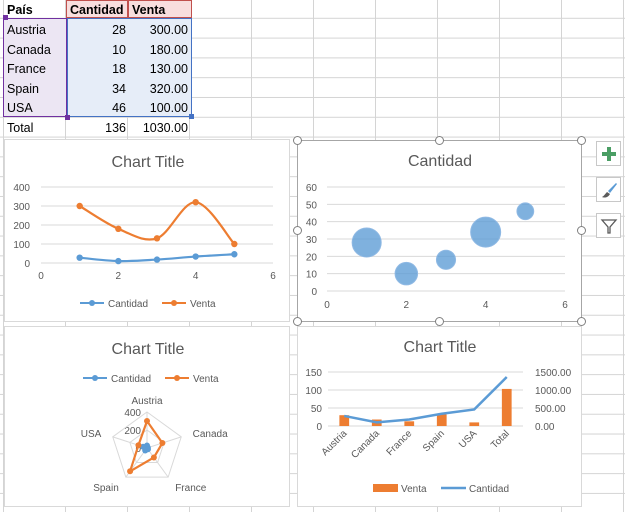 Image resolution: width=625 pixels, height=513 pixels. What do you see at coordinates (26, 69) in the screenshot?
I see `cell-country: France` at bounding box center [26, 69].